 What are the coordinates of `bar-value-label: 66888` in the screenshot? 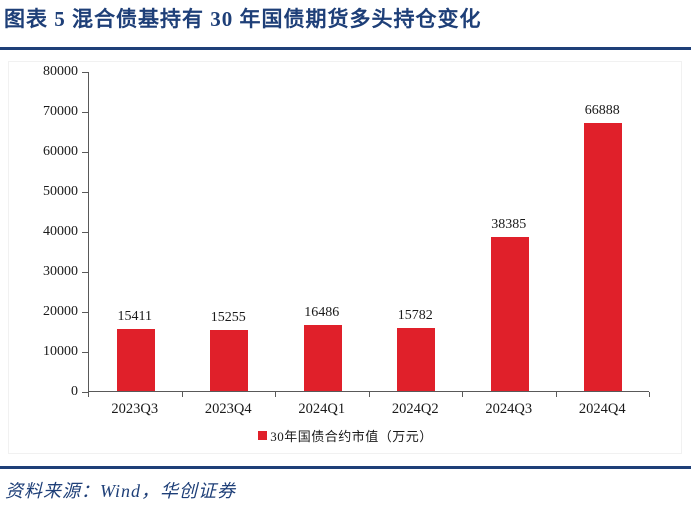 It's located at (602, 111).